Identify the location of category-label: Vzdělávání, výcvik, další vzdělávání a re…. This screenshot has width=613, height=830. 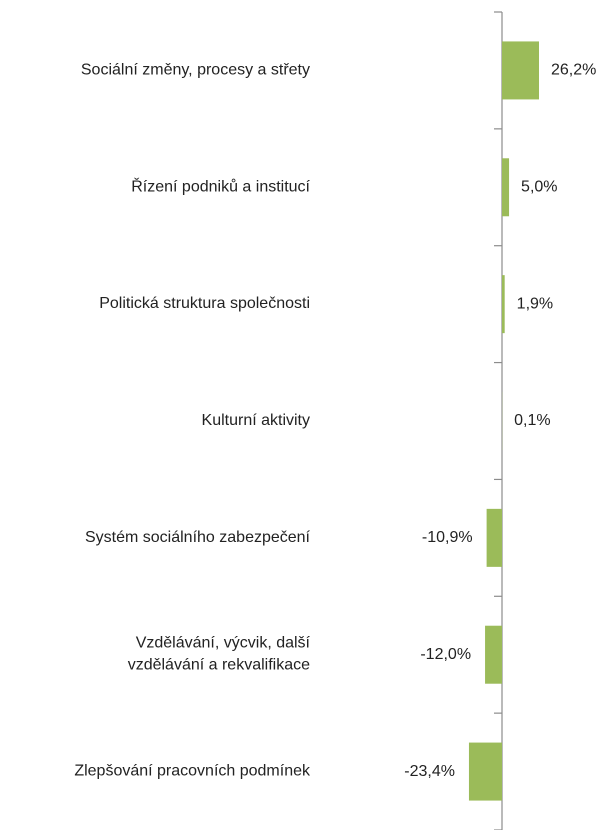
(219, 654).